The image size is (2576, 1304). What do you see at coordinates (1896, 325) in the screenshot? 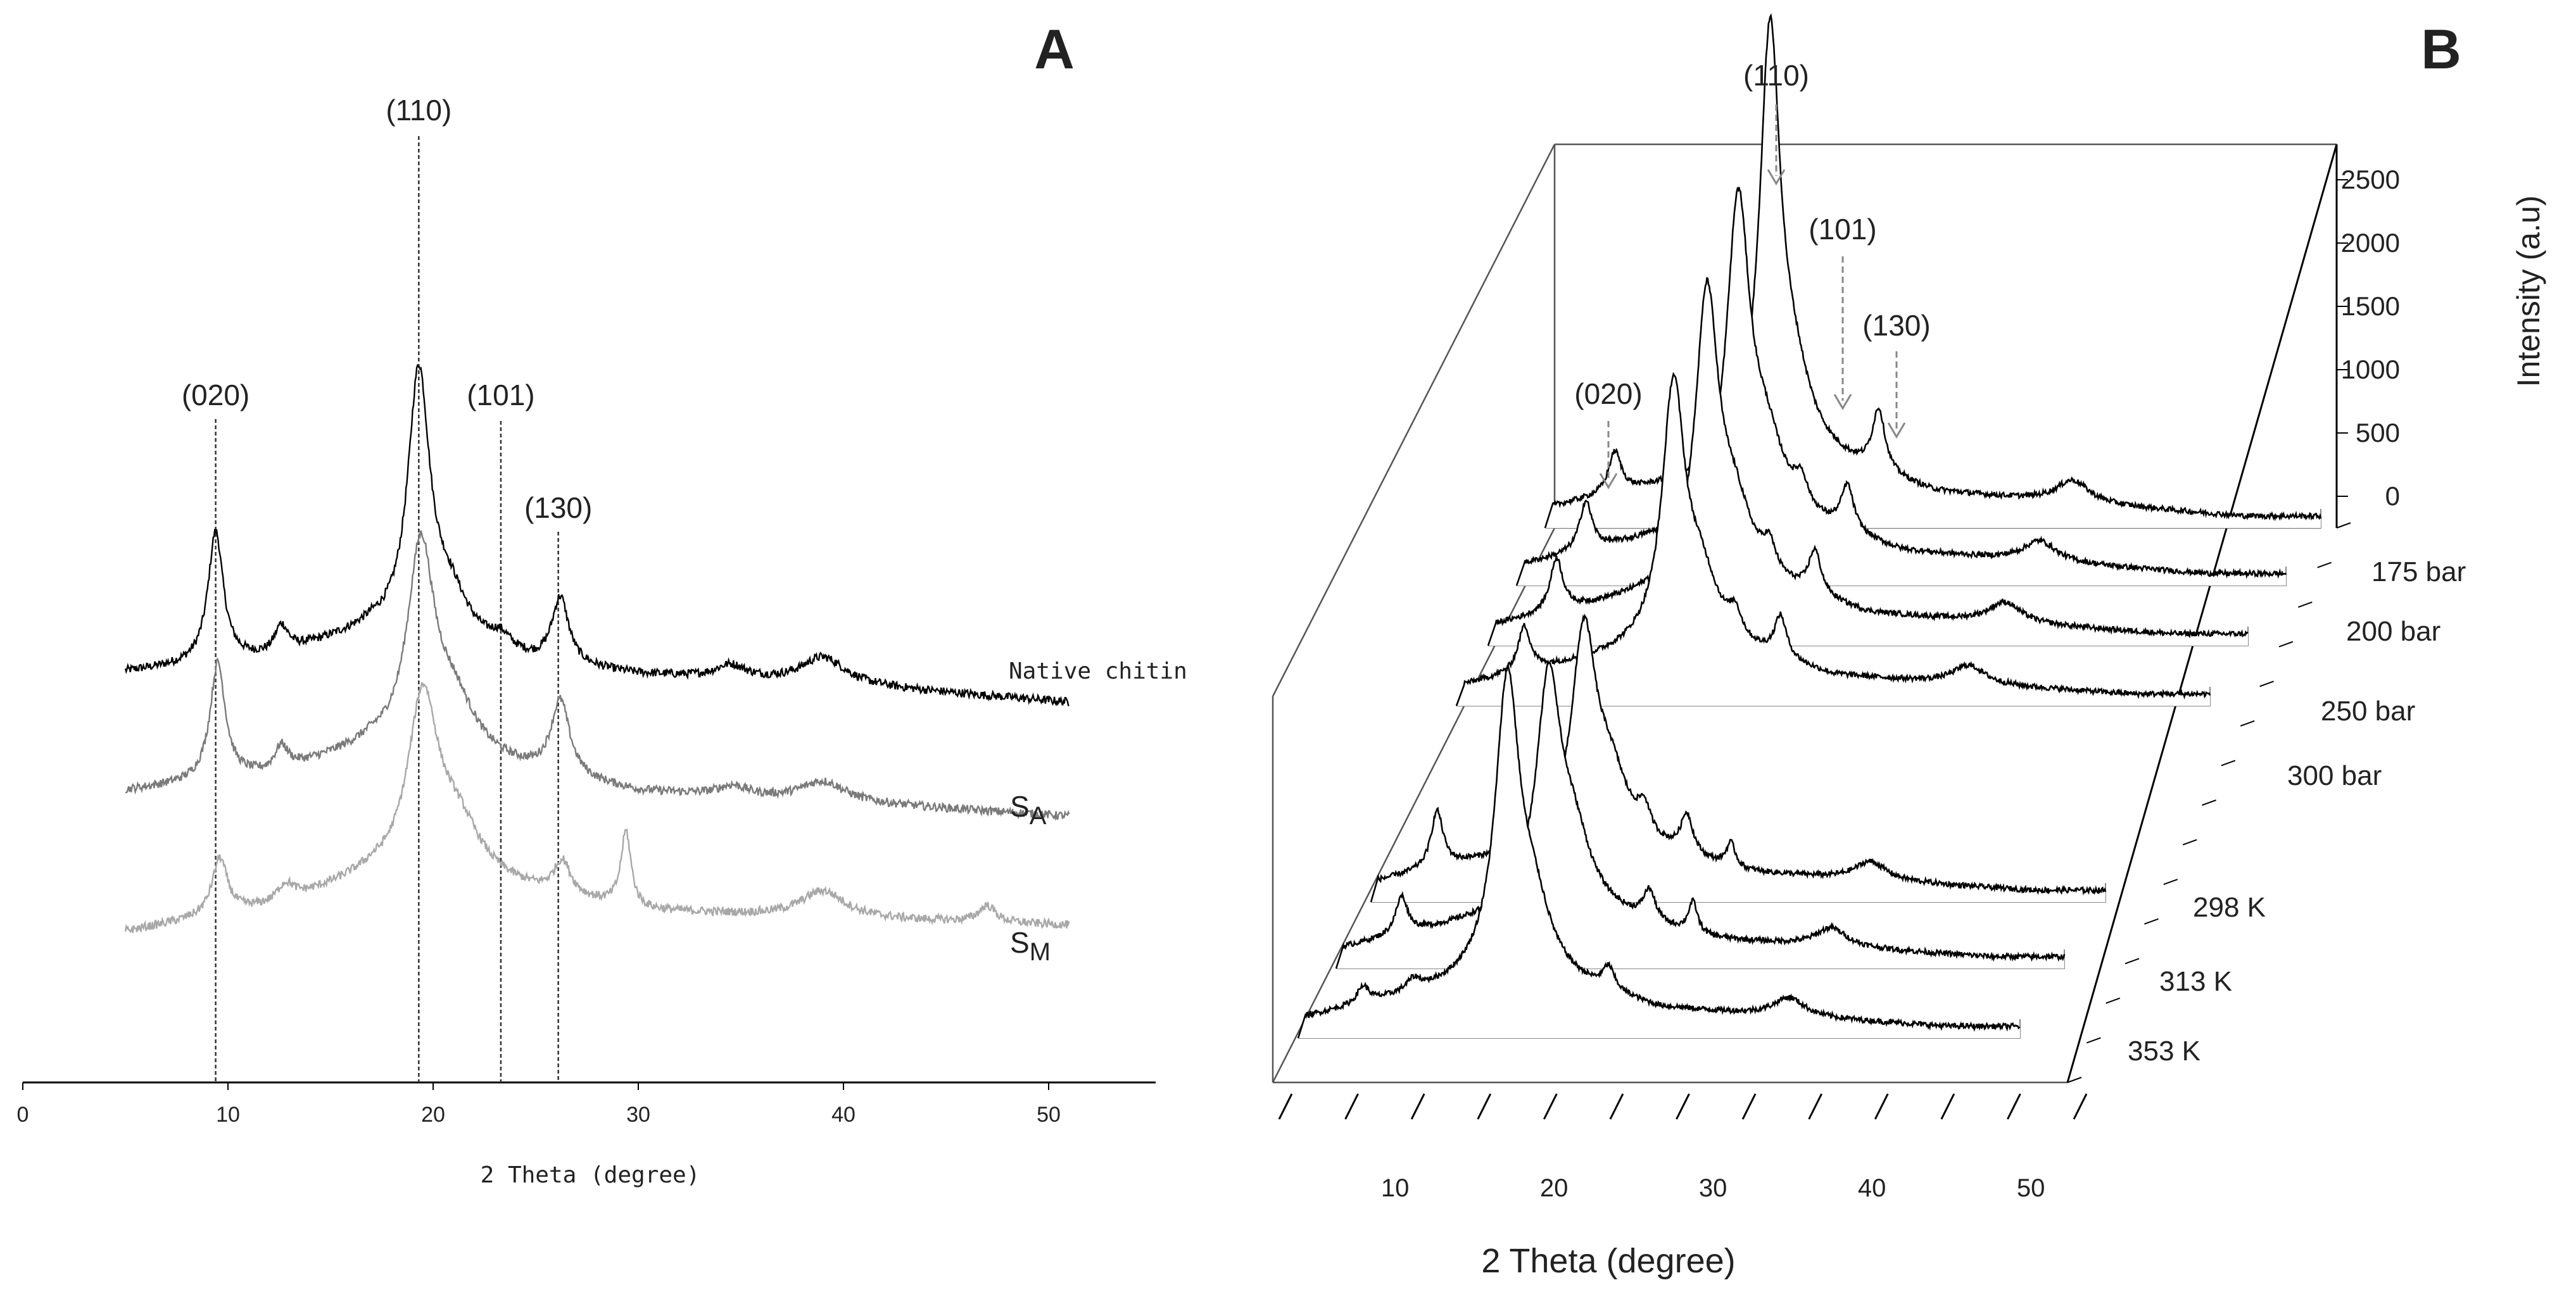
I see `b-peak-label: (130)` at bounding box center [1896, 325].